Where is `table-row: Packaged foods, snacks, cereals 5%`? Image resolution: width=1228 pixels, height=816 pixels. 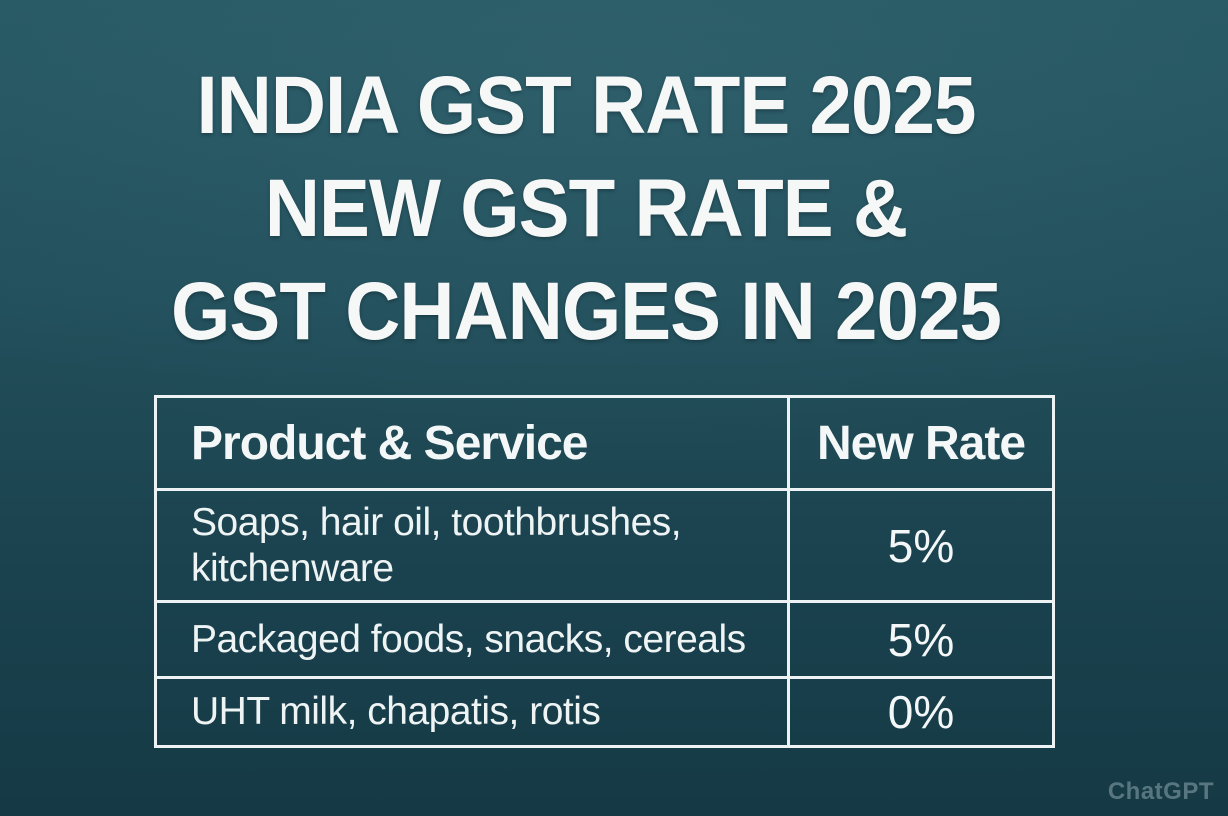
table-row: Packaged foods, snacks, cereals 5% is located at coordinates (604, 639).